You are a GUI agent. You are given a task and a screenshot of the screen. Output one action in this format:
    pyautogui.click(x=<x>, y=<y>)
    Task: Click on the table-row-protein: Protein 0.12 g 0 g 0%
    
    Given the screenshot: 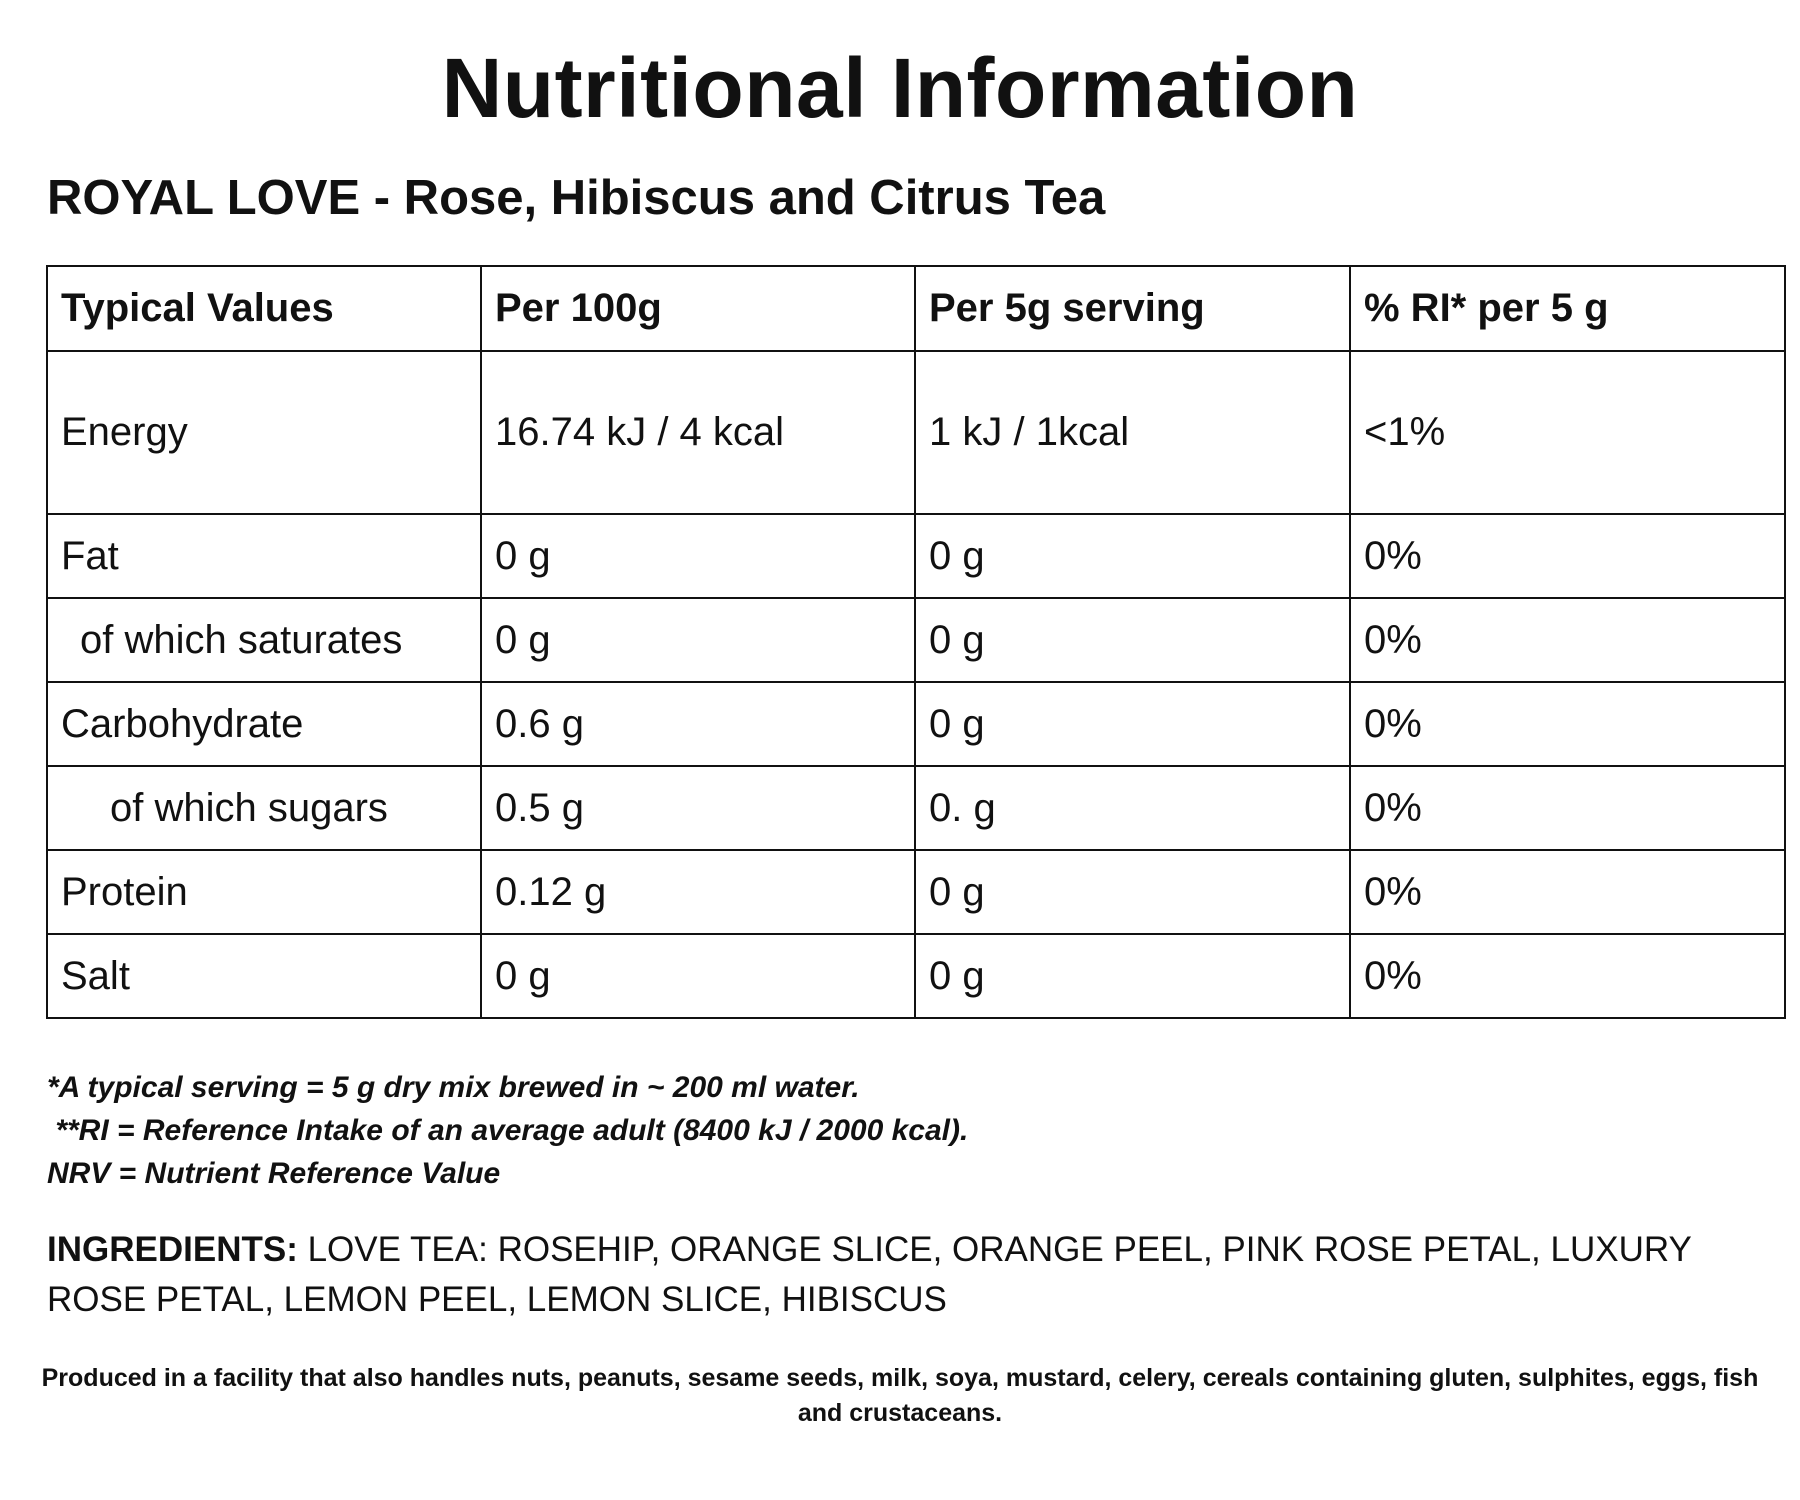 What is the action you would take?
    pyautogui.click(x=916, y=892)
    